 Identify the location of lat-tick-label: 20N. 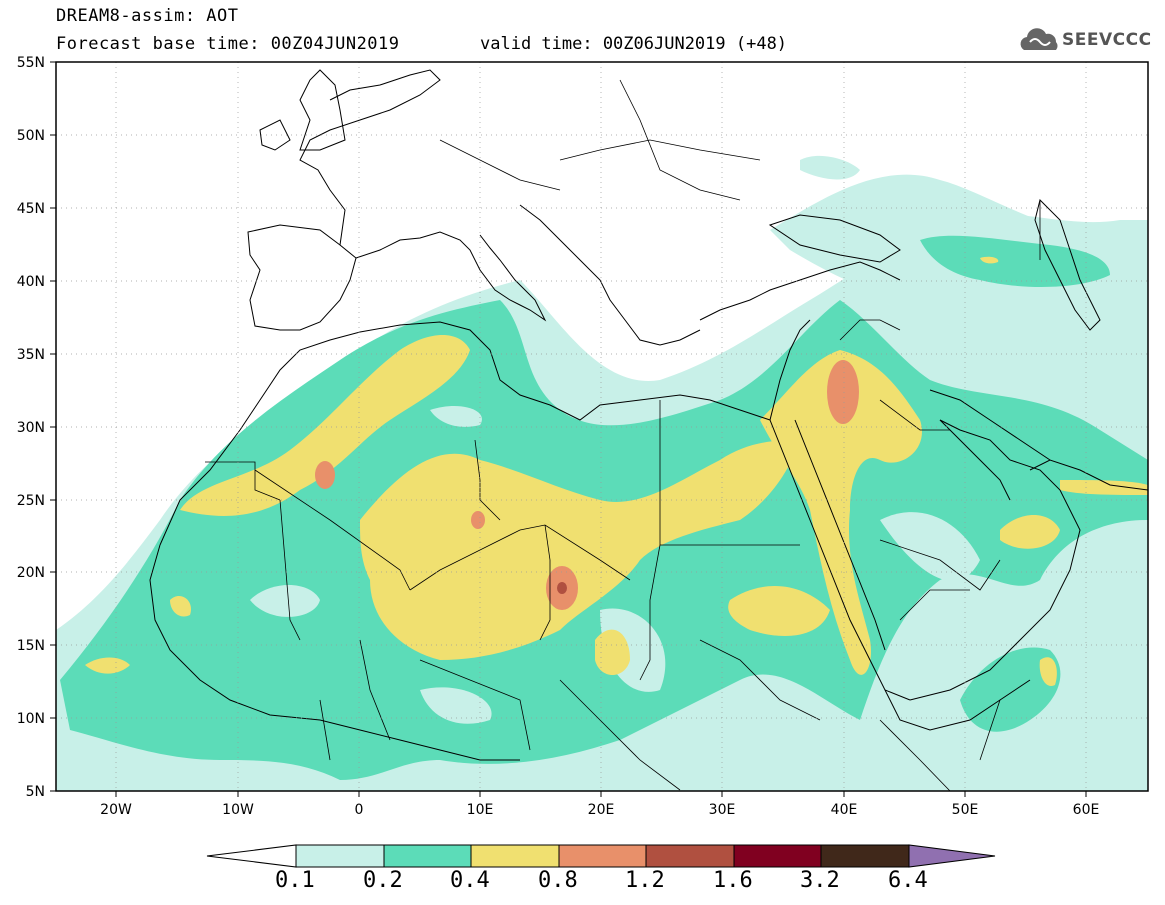
(31, 573).